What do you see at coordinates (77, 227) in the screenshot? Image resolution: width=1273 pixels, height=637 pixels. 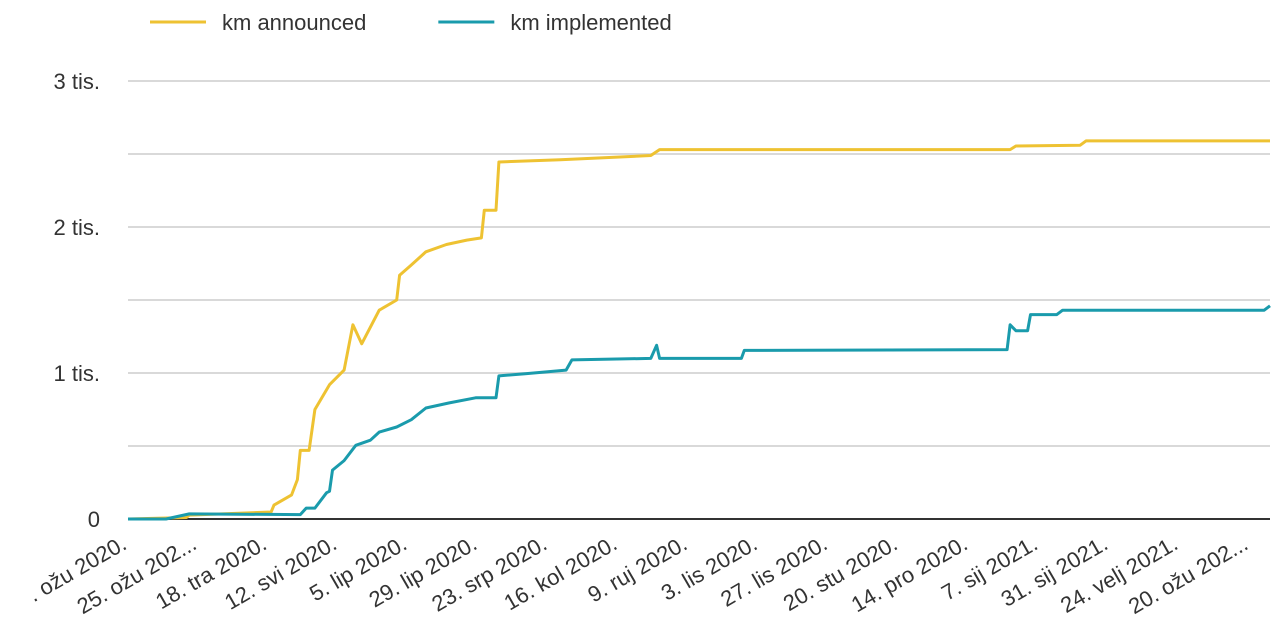 I see `y-tick-label: 2 tis.` at bounding box center [77, 227].